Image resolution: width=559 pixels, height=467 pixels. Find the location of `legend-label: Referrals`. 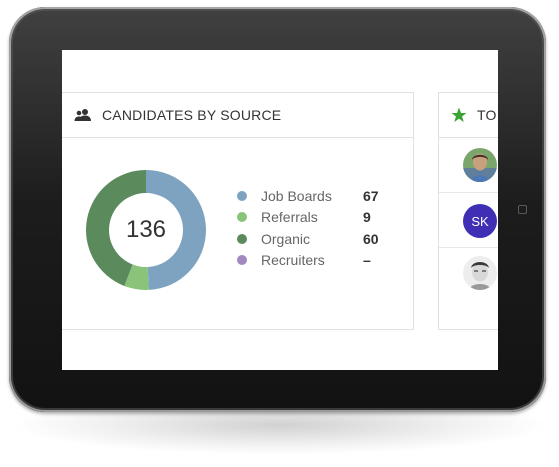

legend-label: Referrals is located at coordinates (289, 217).